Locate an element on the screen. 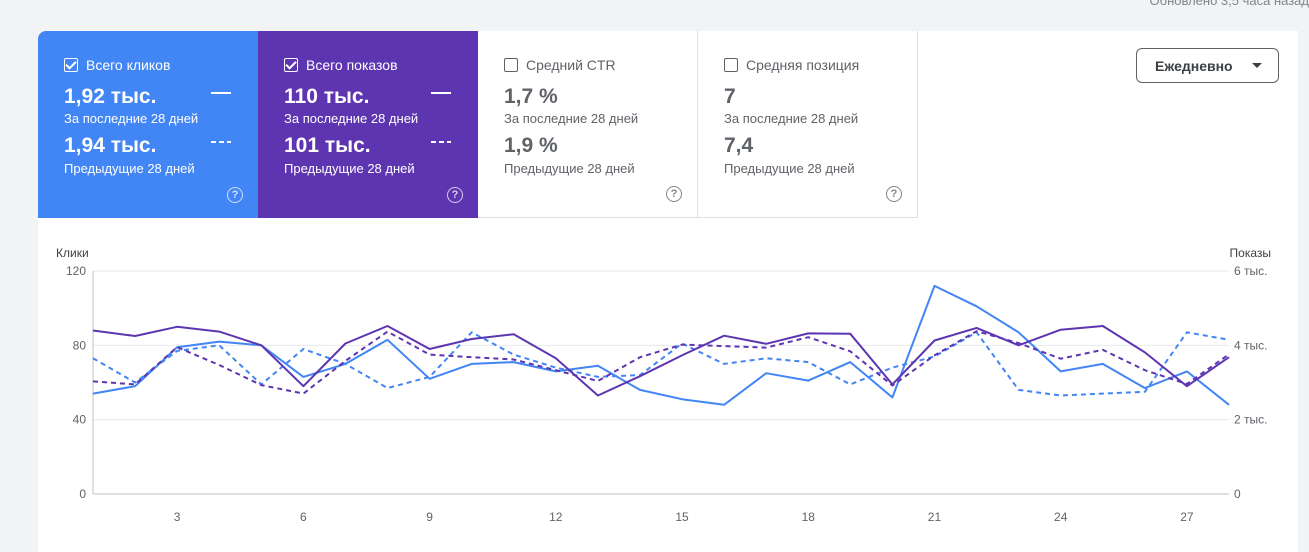 This screenshot has height=552, width=1309. metric-previous-value: 7,4 is located at coordinates (739, 145).